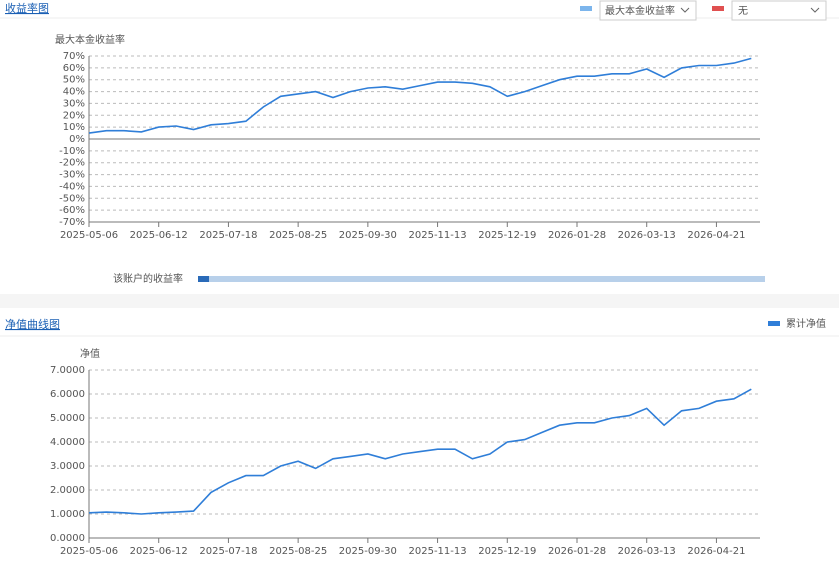 The height and width of the screenshot is (584, 839). I want to click on y-tick-label: 30%, so click(74, 103).